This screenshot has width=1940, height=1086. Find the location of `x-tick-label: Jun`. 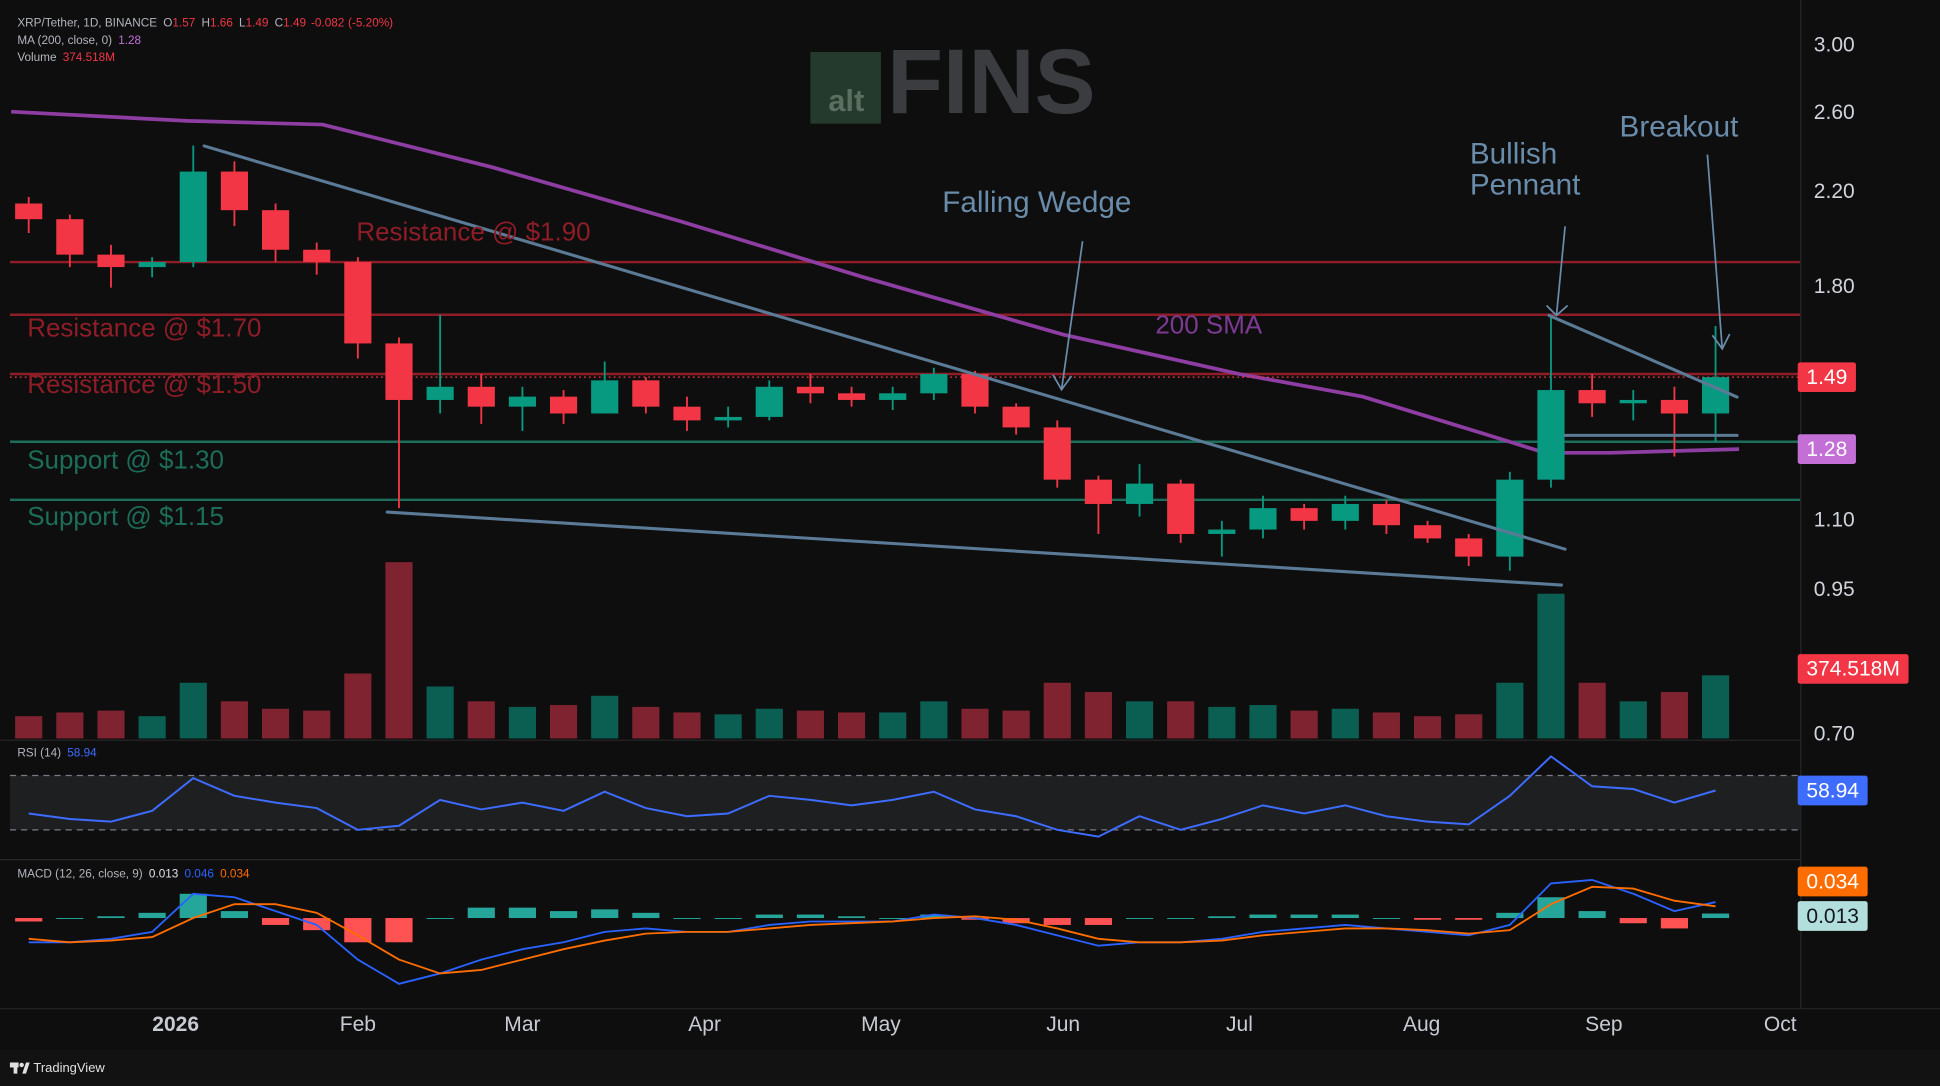

x-tick-label: Jun is located at coordinates (1063, 1024).